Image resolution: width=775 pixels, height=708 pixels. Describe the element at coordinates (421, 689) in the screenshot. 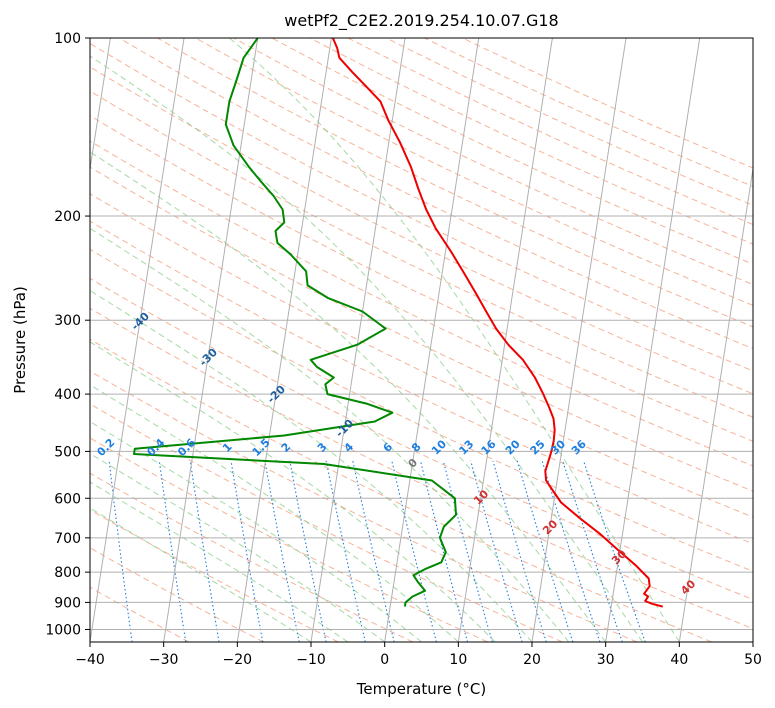

I see `x-axis-label: Temperature (°C)` at that location.